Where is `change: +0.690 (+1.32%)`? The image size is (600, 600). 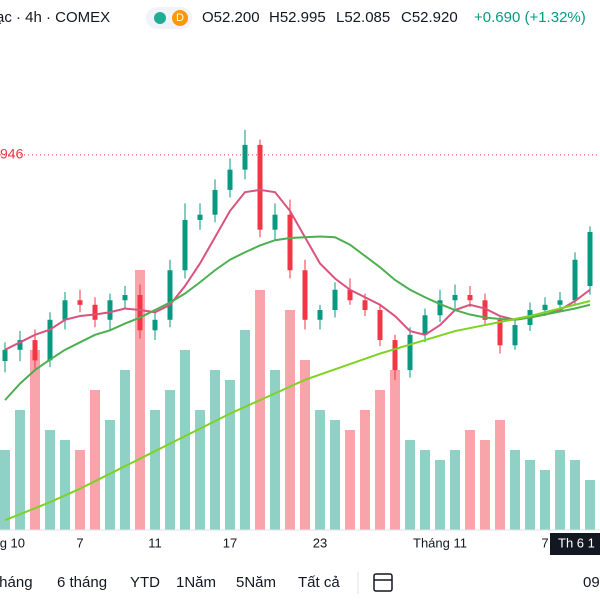 change: +0.690 (+1.32%) is located at coordinates (530, 17).